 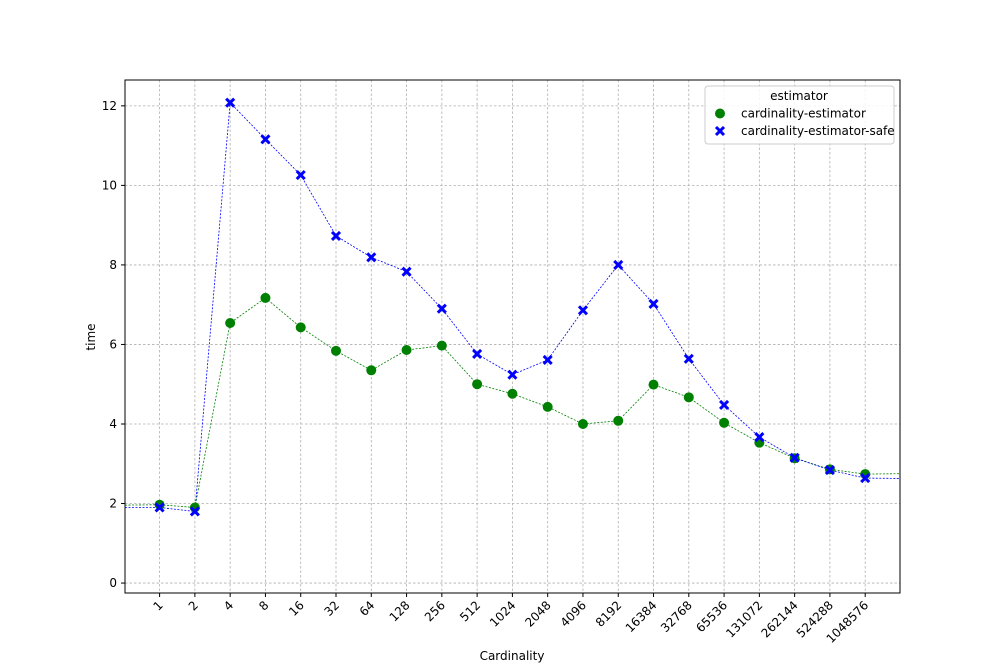 What do you see at coordinates (608, 613) in the screenshot?
I see `x-tick-label: 8192` at bounding box center [608, 613].